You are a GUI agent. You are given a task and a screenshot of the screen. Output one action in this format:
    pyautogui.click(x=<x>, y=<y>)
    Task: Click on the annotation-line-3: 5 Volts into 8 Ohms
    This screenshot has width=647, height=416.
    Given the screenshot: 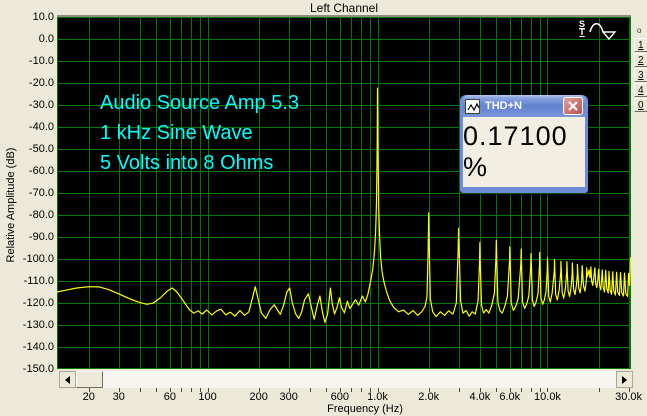 What is the action you would take?
    pyautogui.click(x=187, y=163)
    